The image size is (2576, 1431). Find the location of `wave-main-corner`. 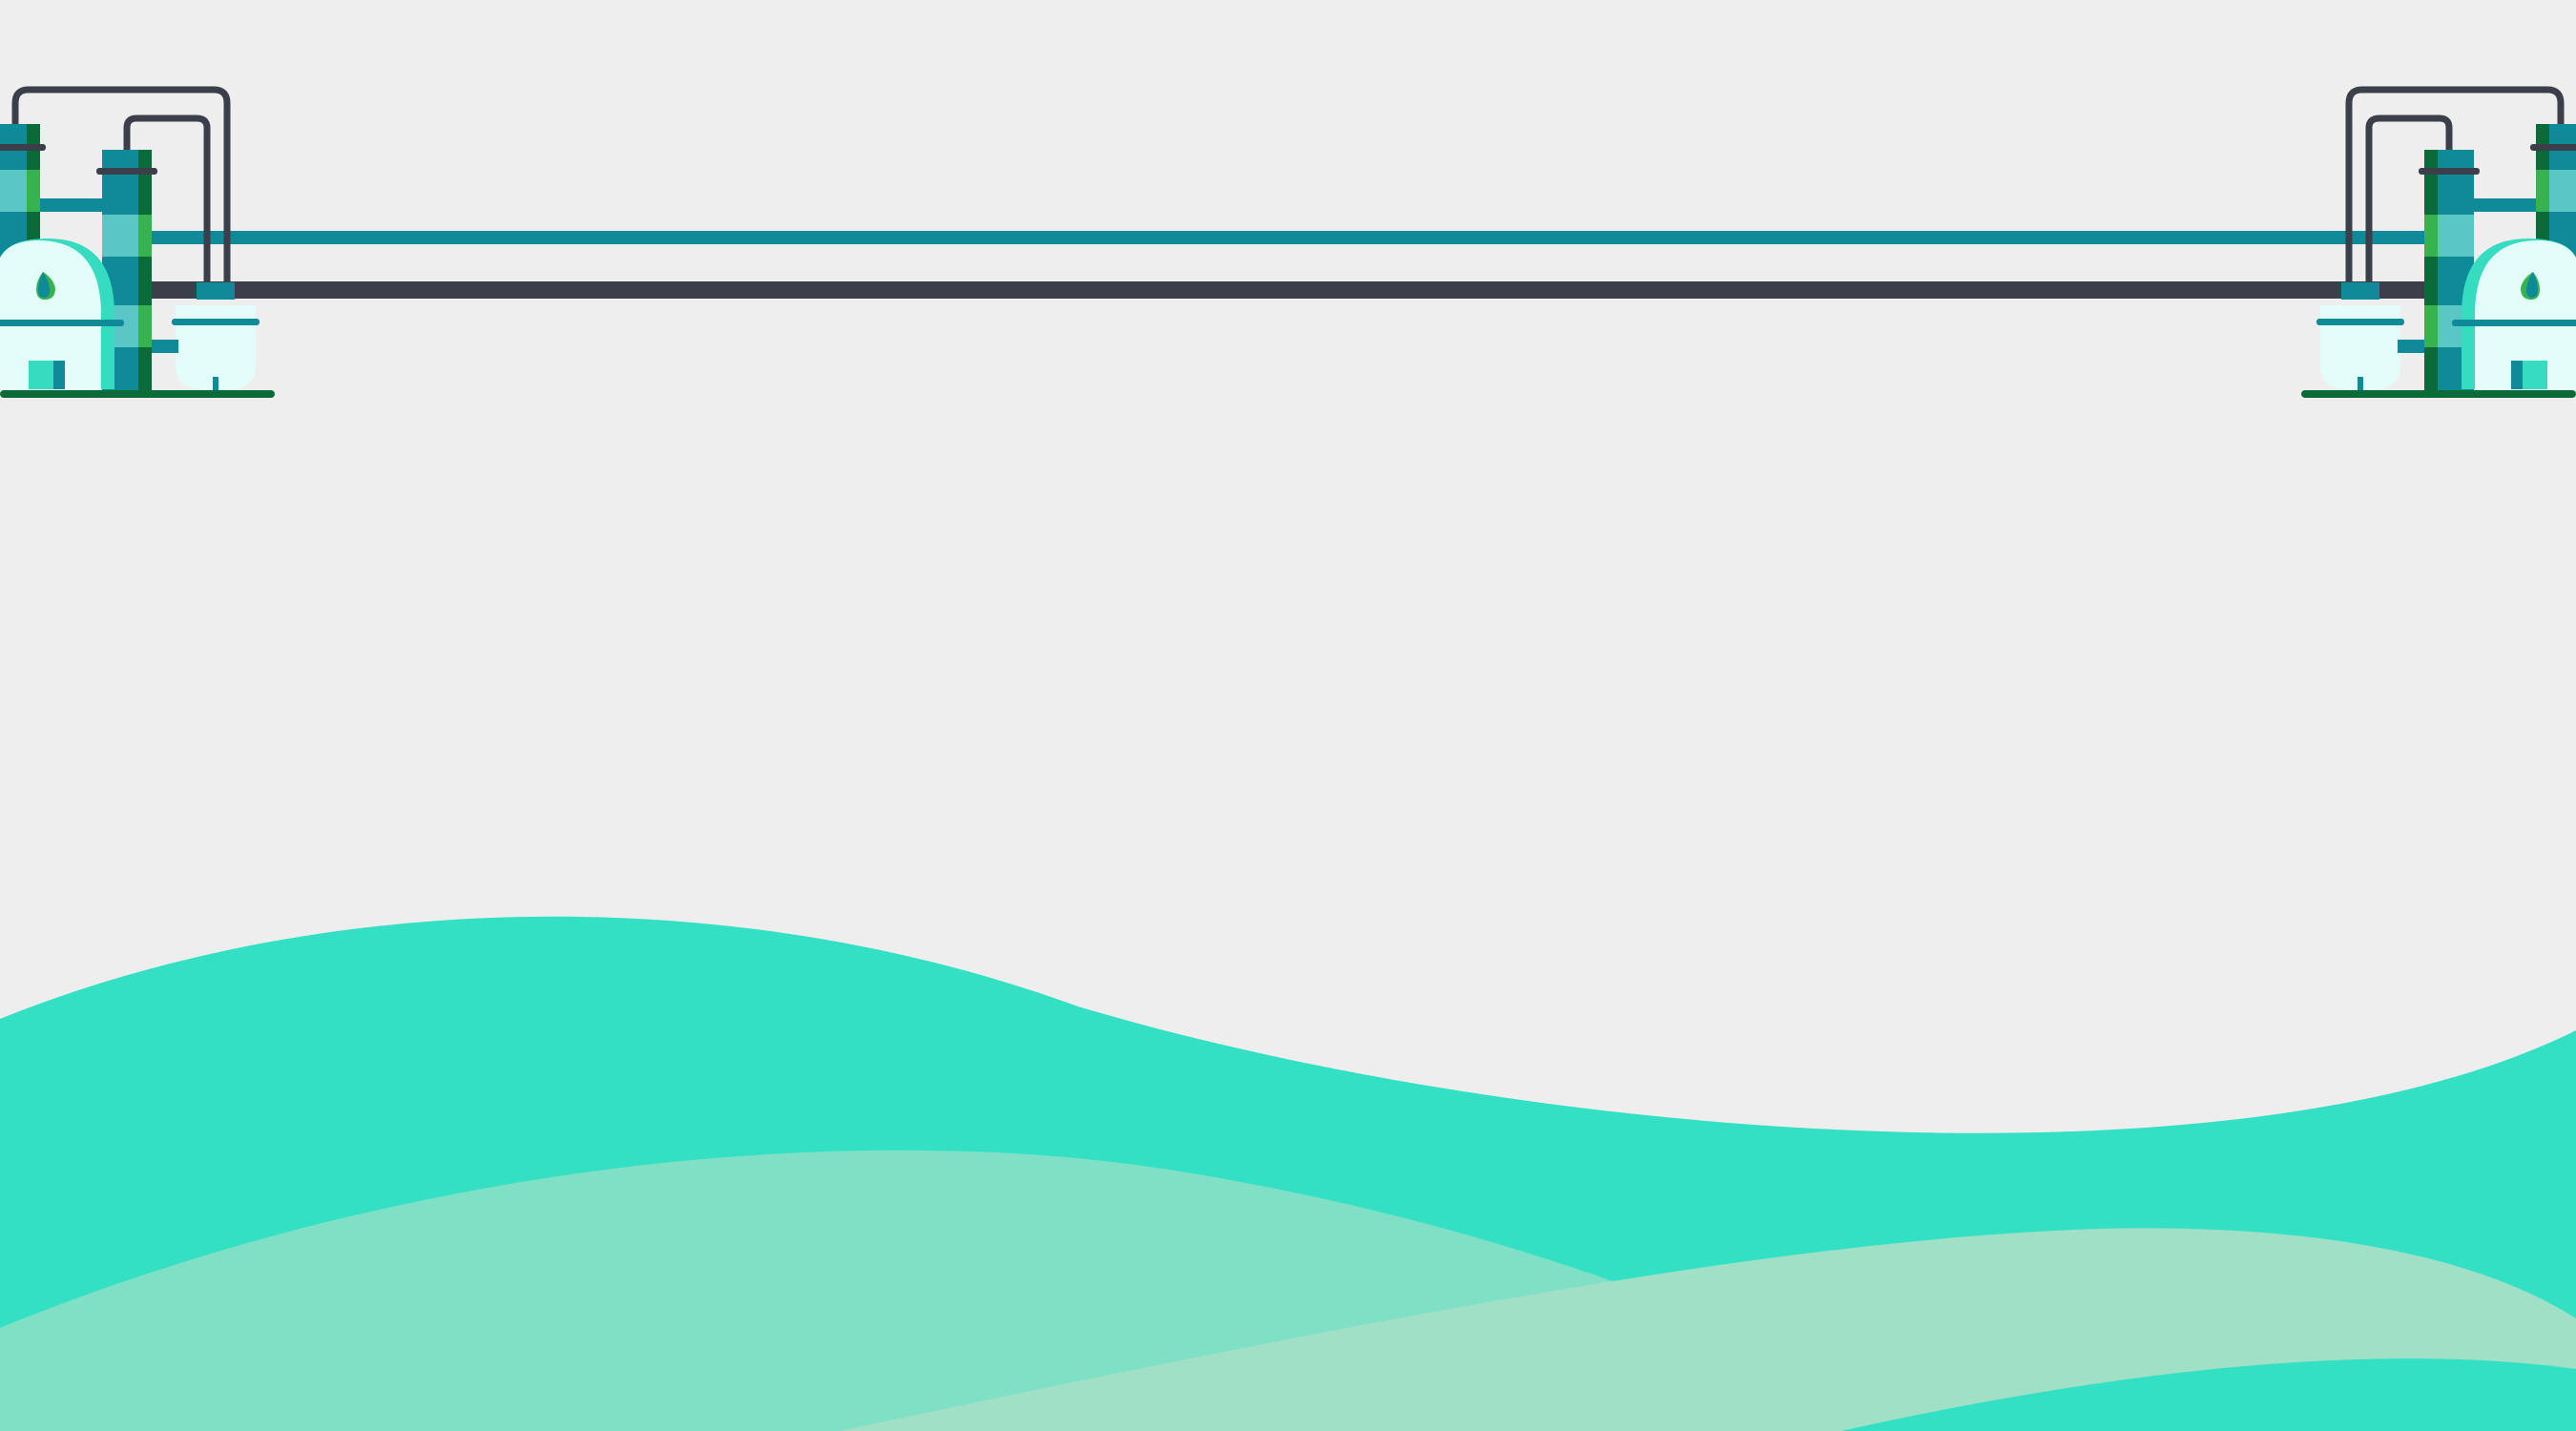

wave-main-corner is located at coordinates (2208, 1394).